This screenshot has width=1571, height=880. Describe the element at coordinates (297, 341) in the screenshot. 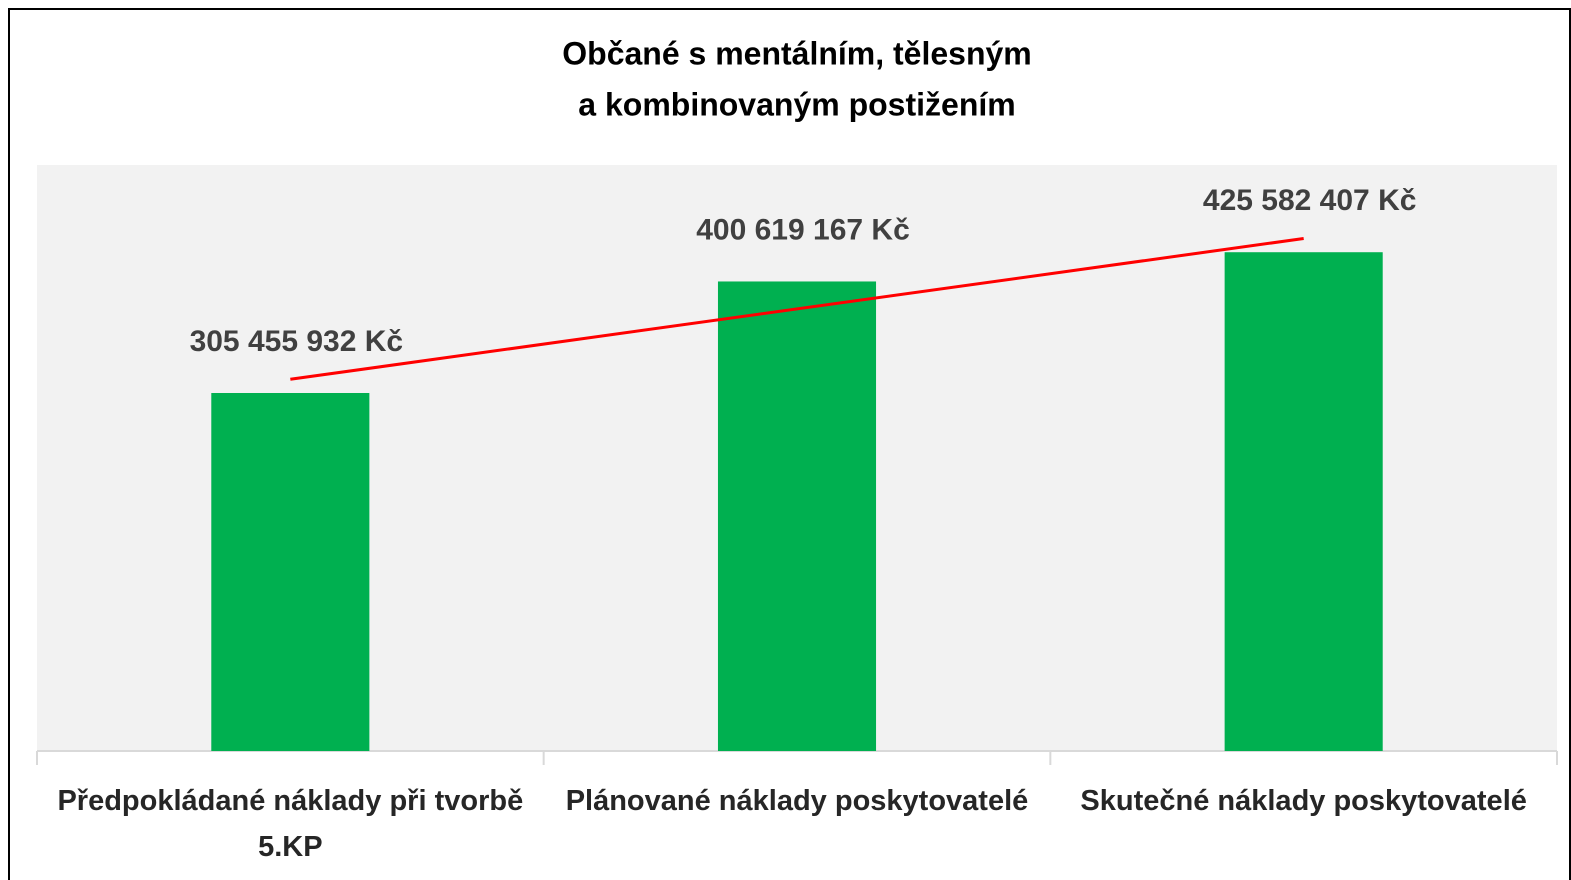

I see `data-label: 305 455 932 Kč` at that location.